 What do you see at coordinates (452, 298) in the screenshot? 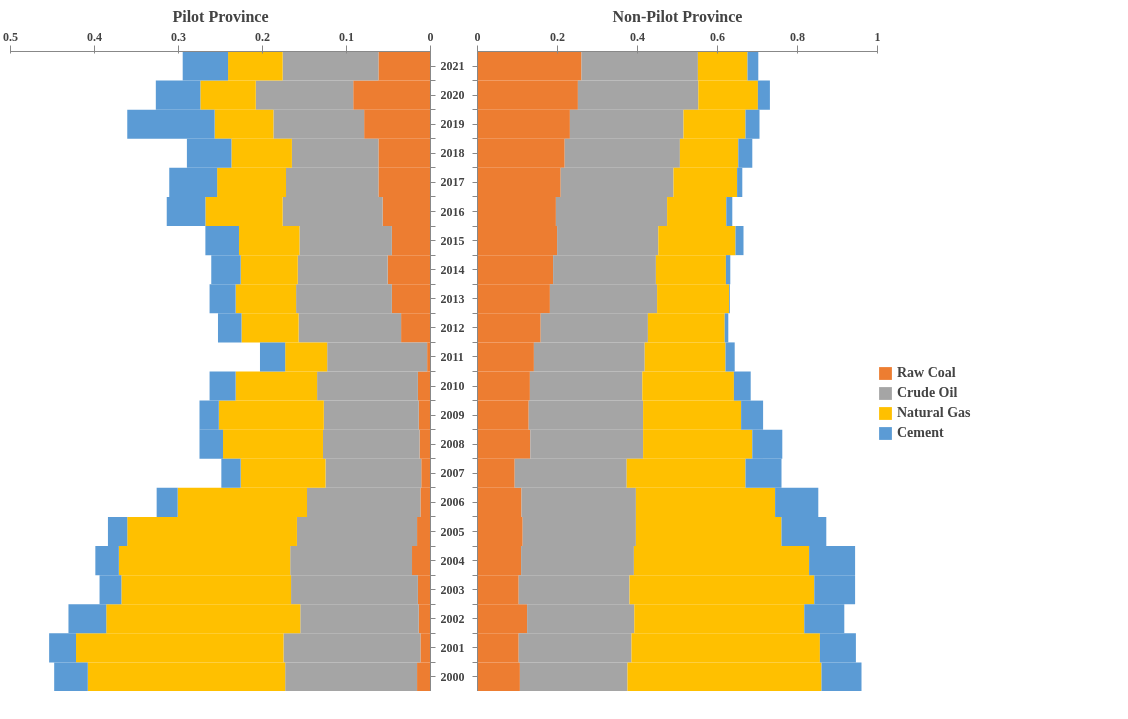
I see `y-tick-label: 2013` at bounding box center [452, 298].